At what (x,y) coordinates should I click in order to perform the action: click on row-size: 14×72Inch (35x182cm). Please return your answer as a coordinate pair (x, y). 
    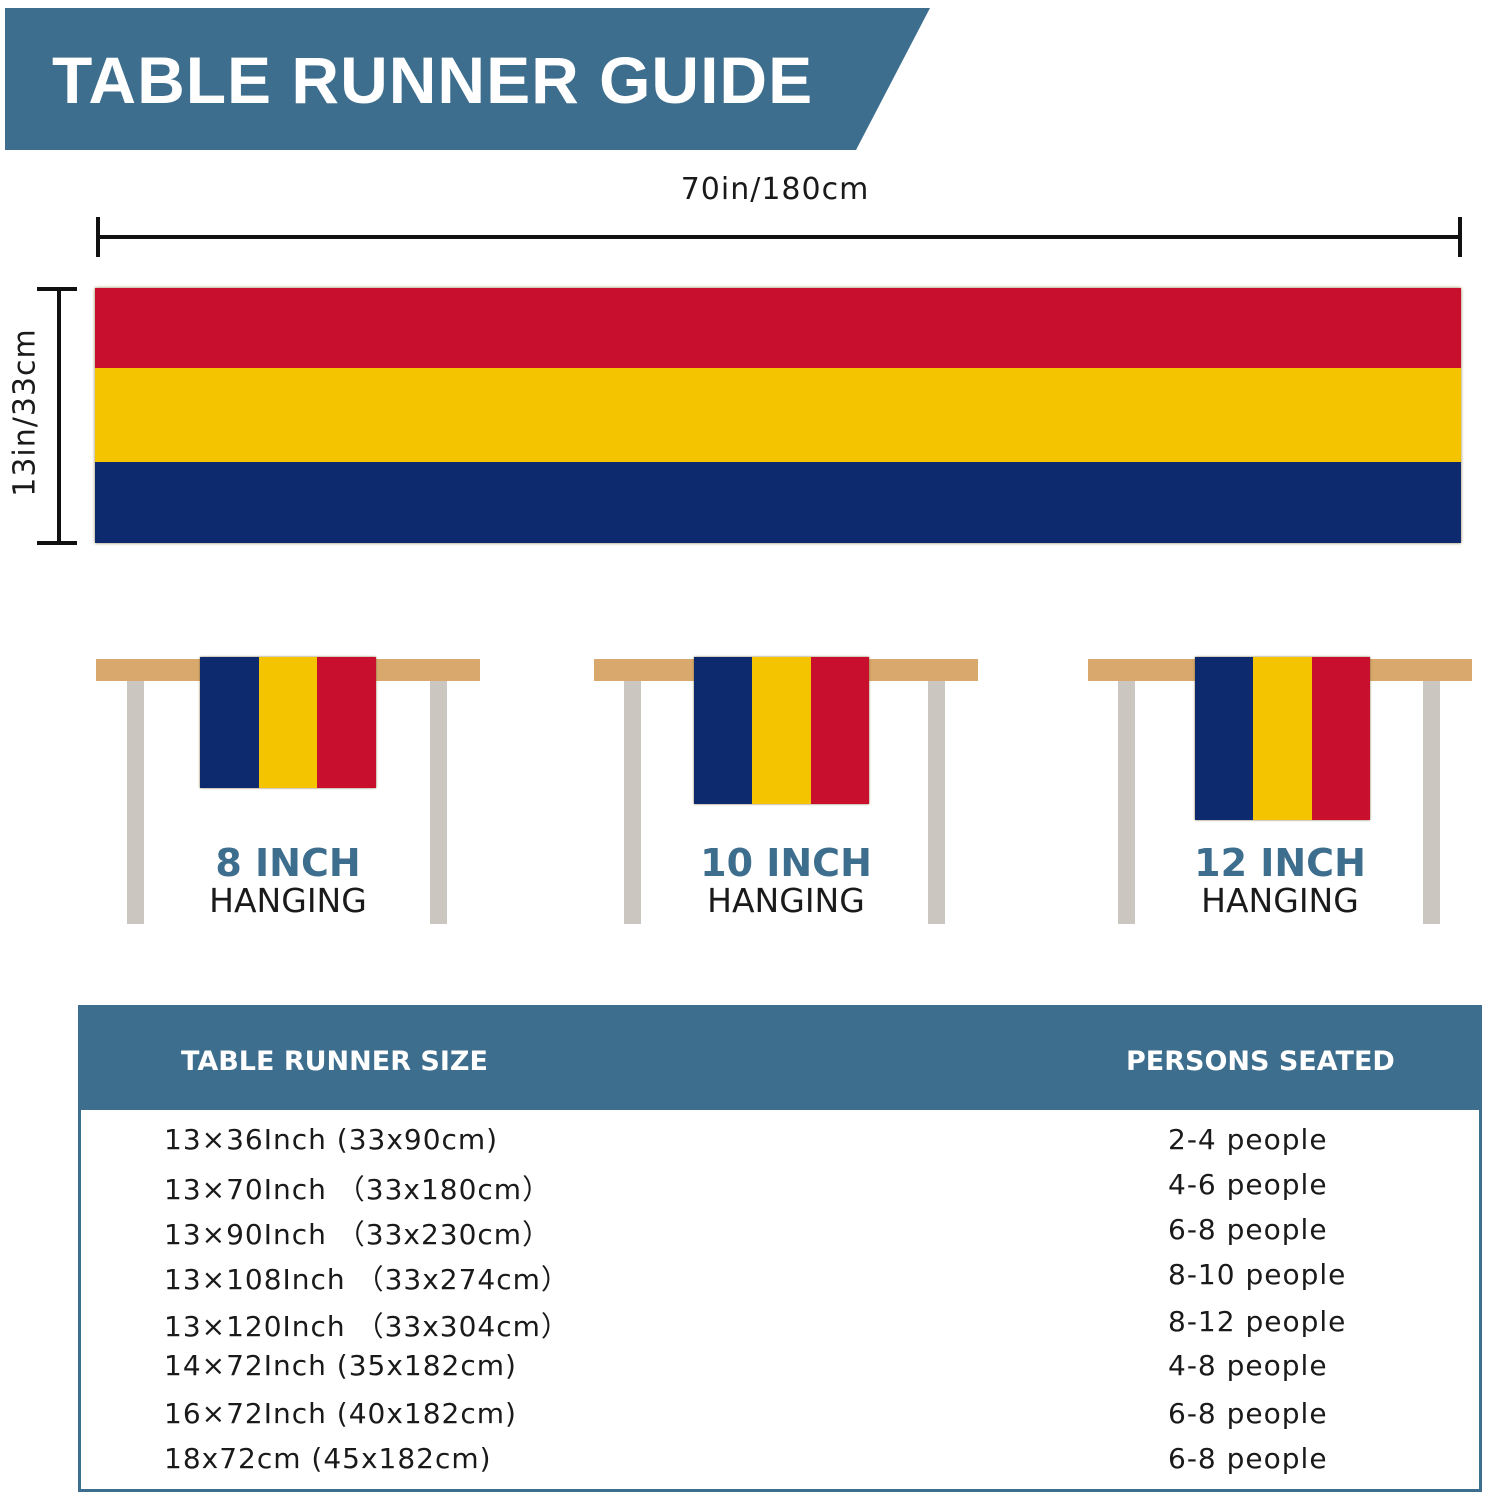
    Looking at the image, I should click on (340, 1365).